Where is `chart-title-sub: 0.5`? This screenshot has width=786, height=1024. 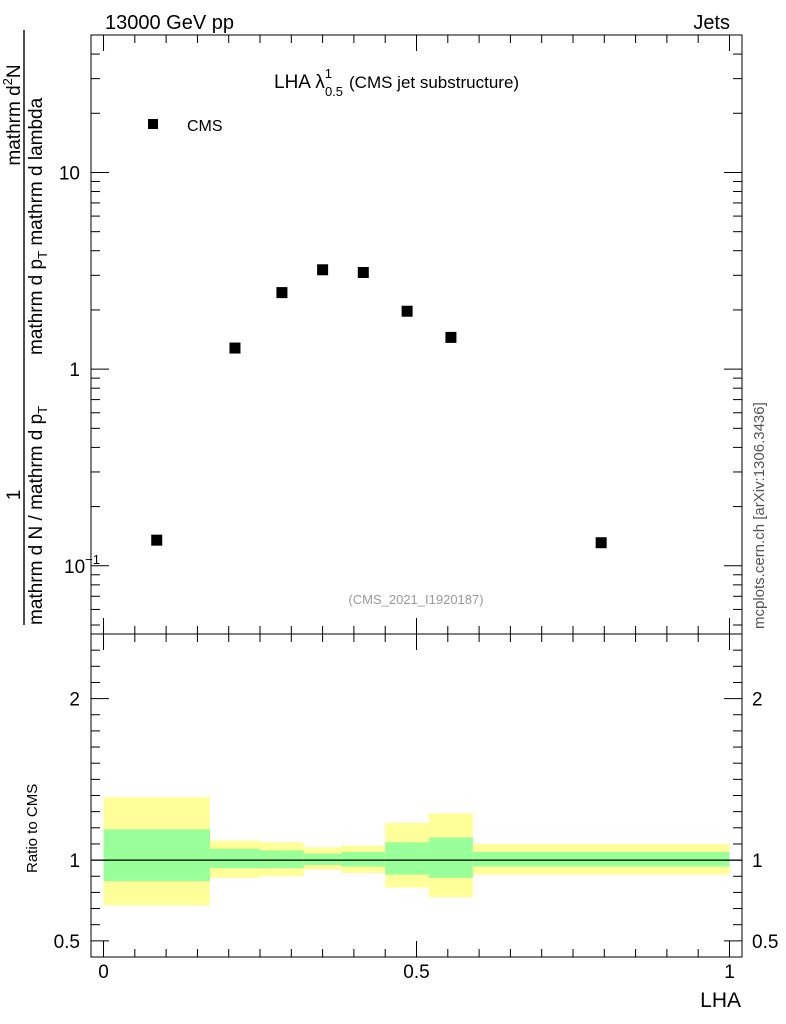 chart-title-sub: 0.5 is located at coordinates (334, 91).